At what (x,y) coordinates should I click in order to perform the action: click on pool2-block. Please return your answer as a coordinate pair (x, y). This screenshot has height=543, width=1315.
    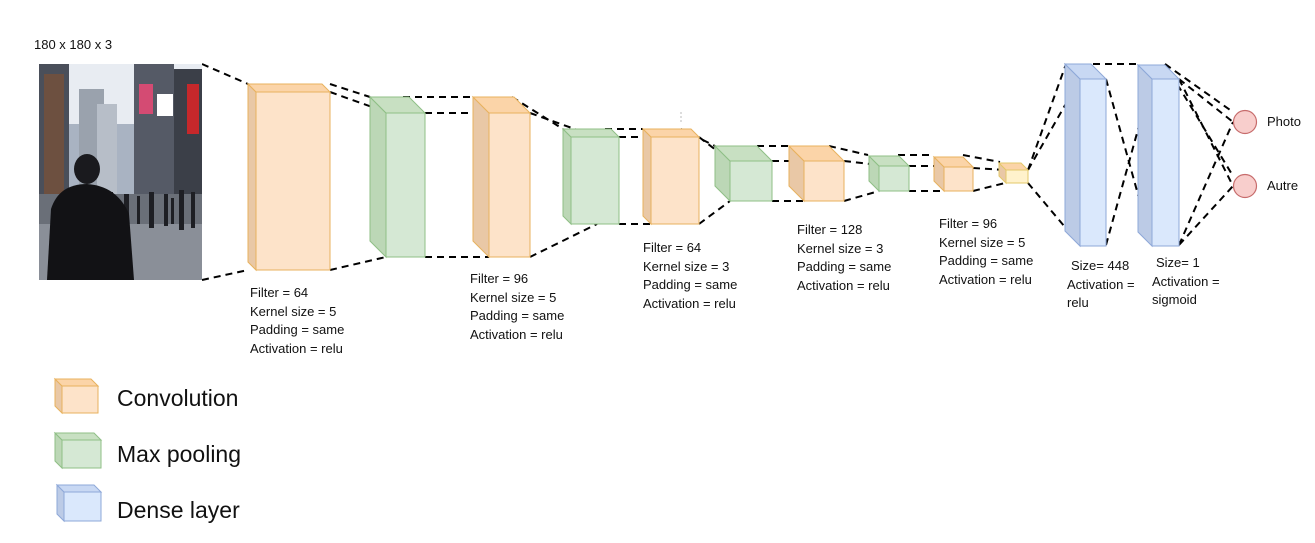
    Looking at the image, I should click on (591, 176).